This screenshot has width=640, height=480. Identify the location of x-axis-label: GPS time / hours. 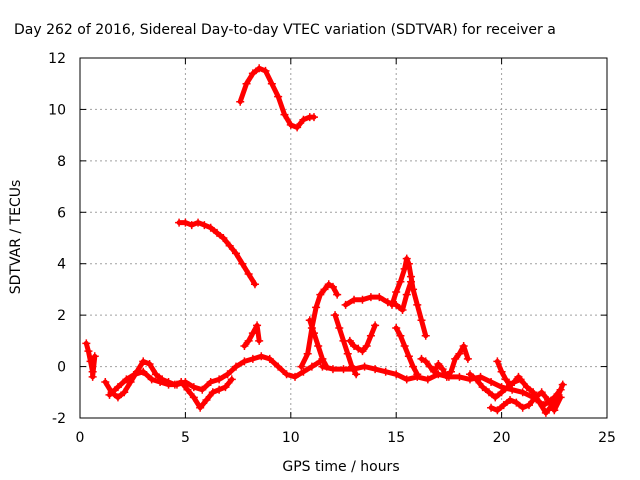
(340, 467).